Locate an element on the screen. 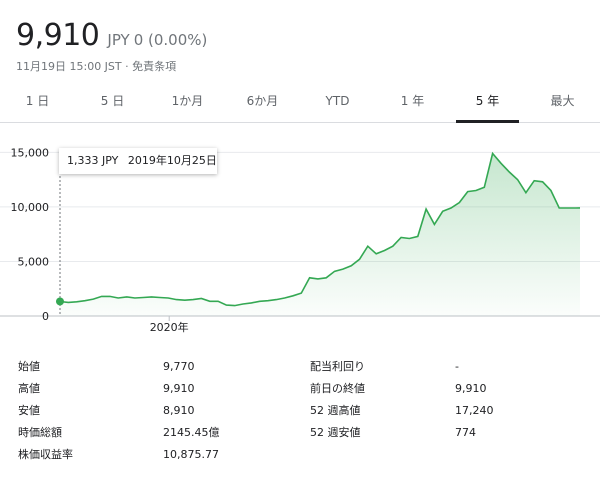 The width and height of the screenshot is (600, 483). price-change: 0 (0.00%) is located at coordinates (170, 40).